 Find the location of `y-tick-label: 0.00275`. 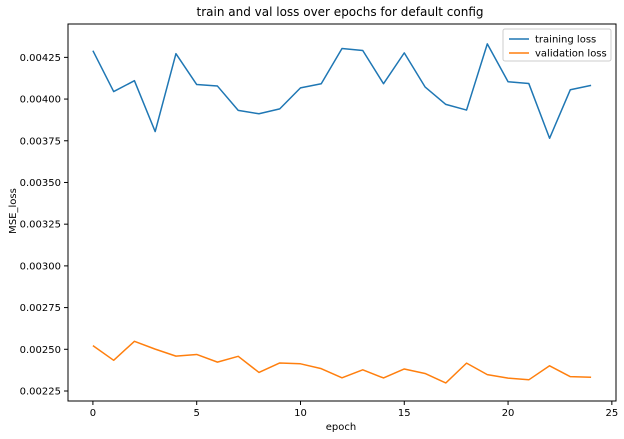

y-tick-label: 0.00275 is located at coordinates (40, 308).